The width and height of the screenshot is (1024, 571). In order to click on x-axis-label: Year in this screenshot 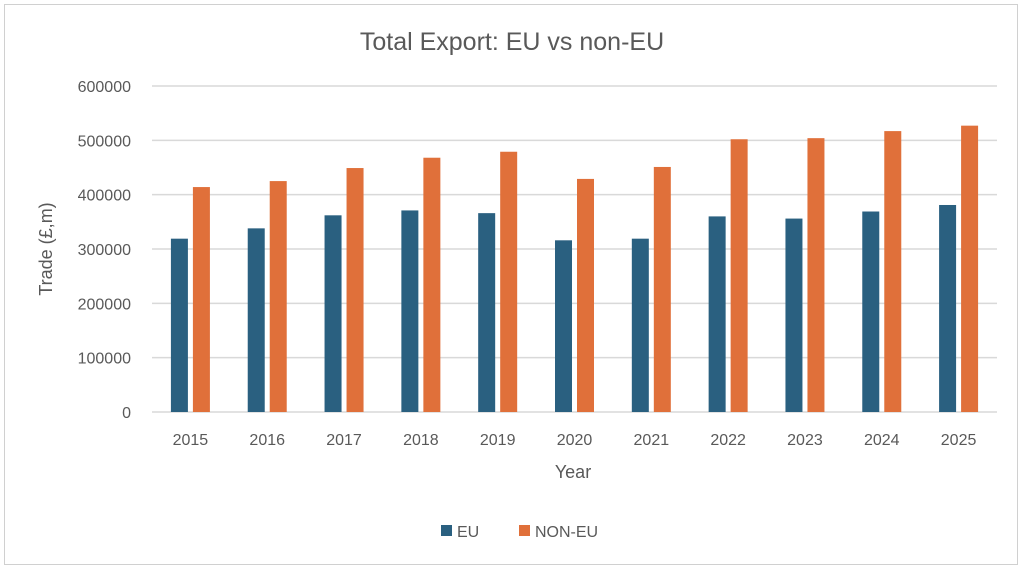, I will do `click(573, 472)`.